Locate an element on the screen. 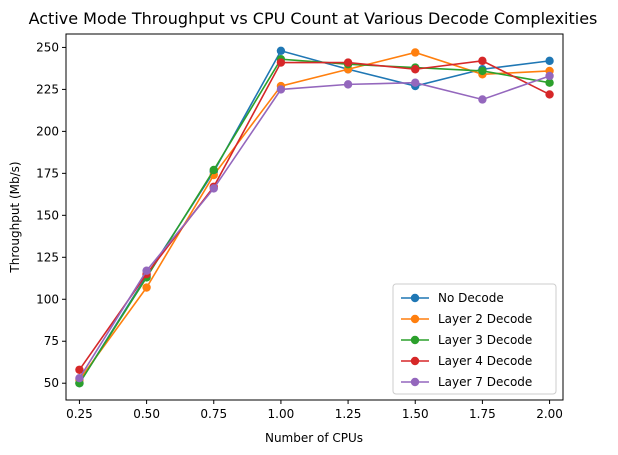 The width and height of the screenshot is (618, 455). x-tick-label: 1.50 is located at coordinates (415, 414).